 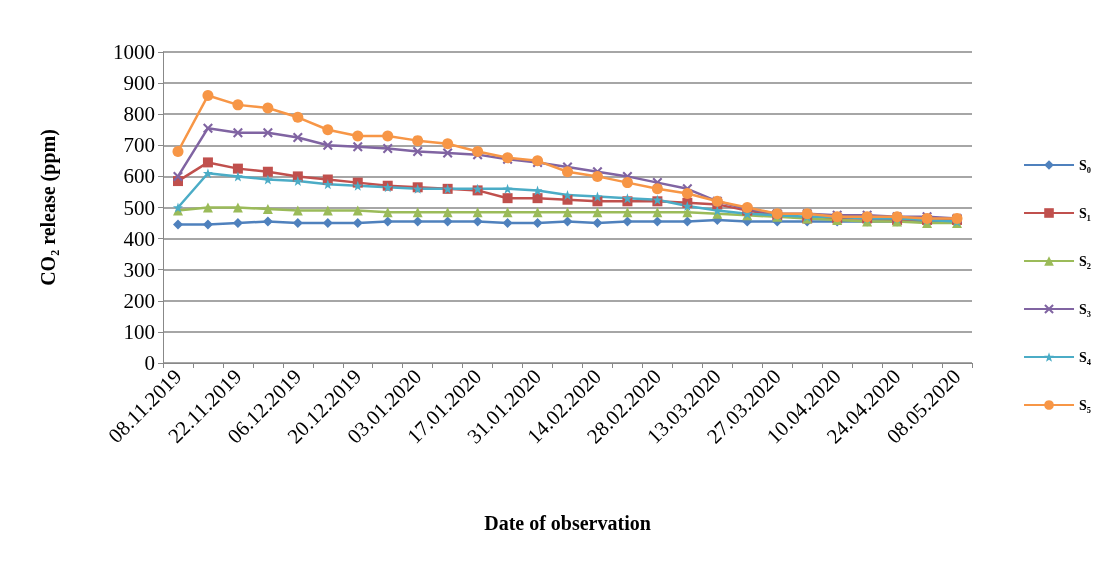 I want to click on y-tick-label: 600, so click(x=139, y=176).